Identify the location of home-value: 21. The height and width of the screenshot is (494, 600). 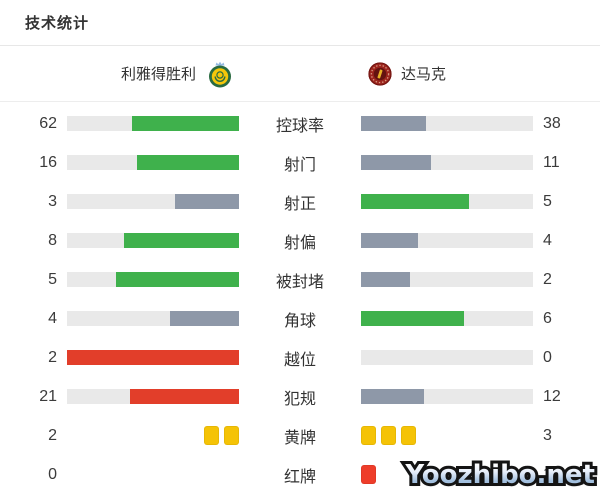
(48, 396).